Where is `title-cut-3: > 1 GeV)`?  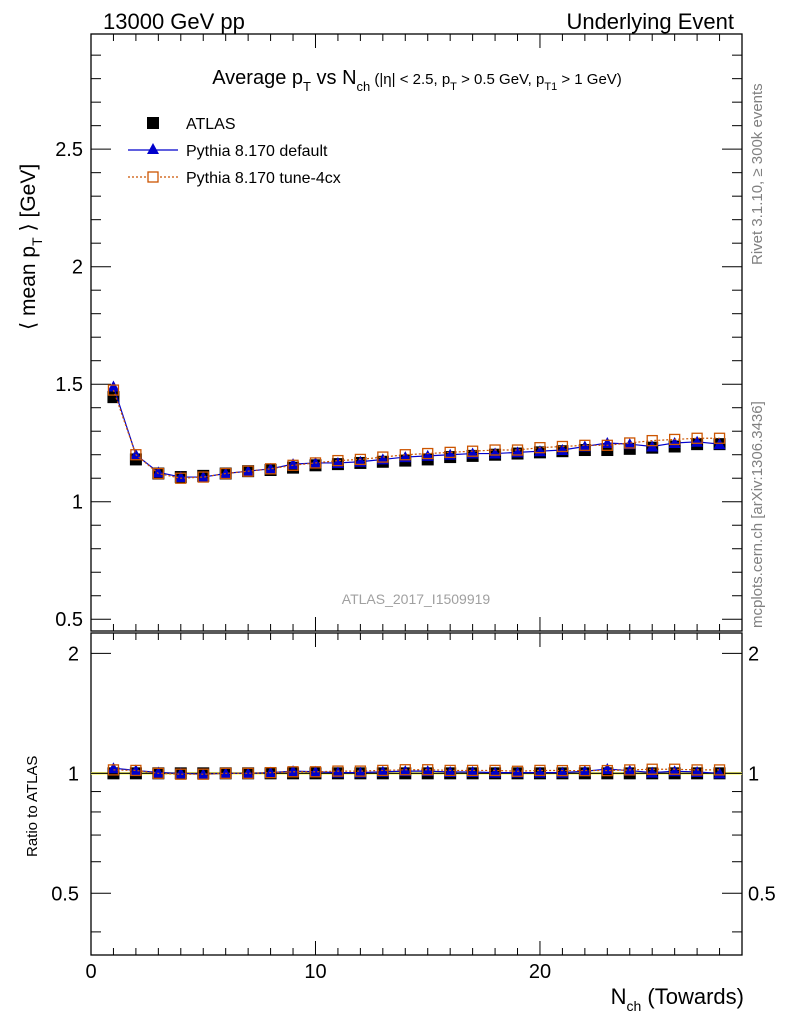
title-cut-3: > 1 GeV) is located at coordinates (589, 79).